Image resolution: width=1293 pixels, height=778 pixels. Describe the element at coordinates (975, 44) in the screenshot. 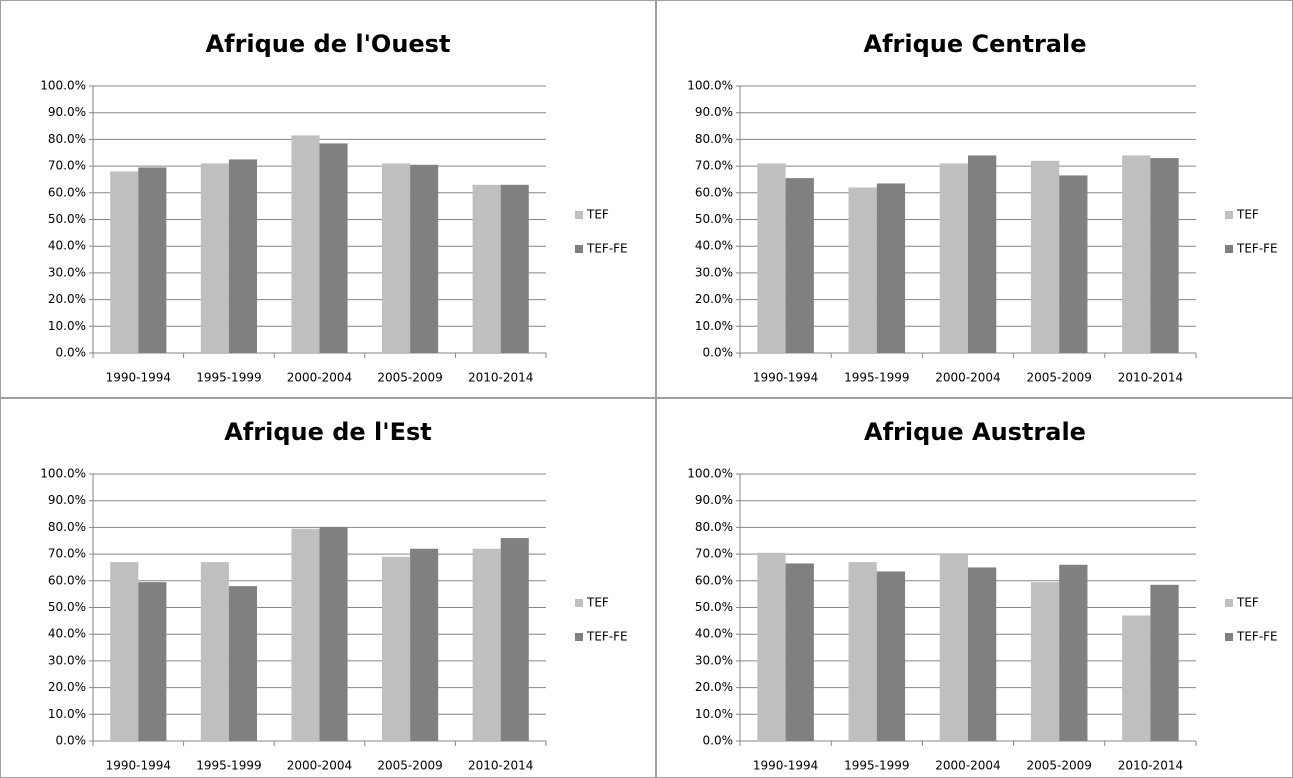

I see `chart-title: Afrique Centrale` at that location.